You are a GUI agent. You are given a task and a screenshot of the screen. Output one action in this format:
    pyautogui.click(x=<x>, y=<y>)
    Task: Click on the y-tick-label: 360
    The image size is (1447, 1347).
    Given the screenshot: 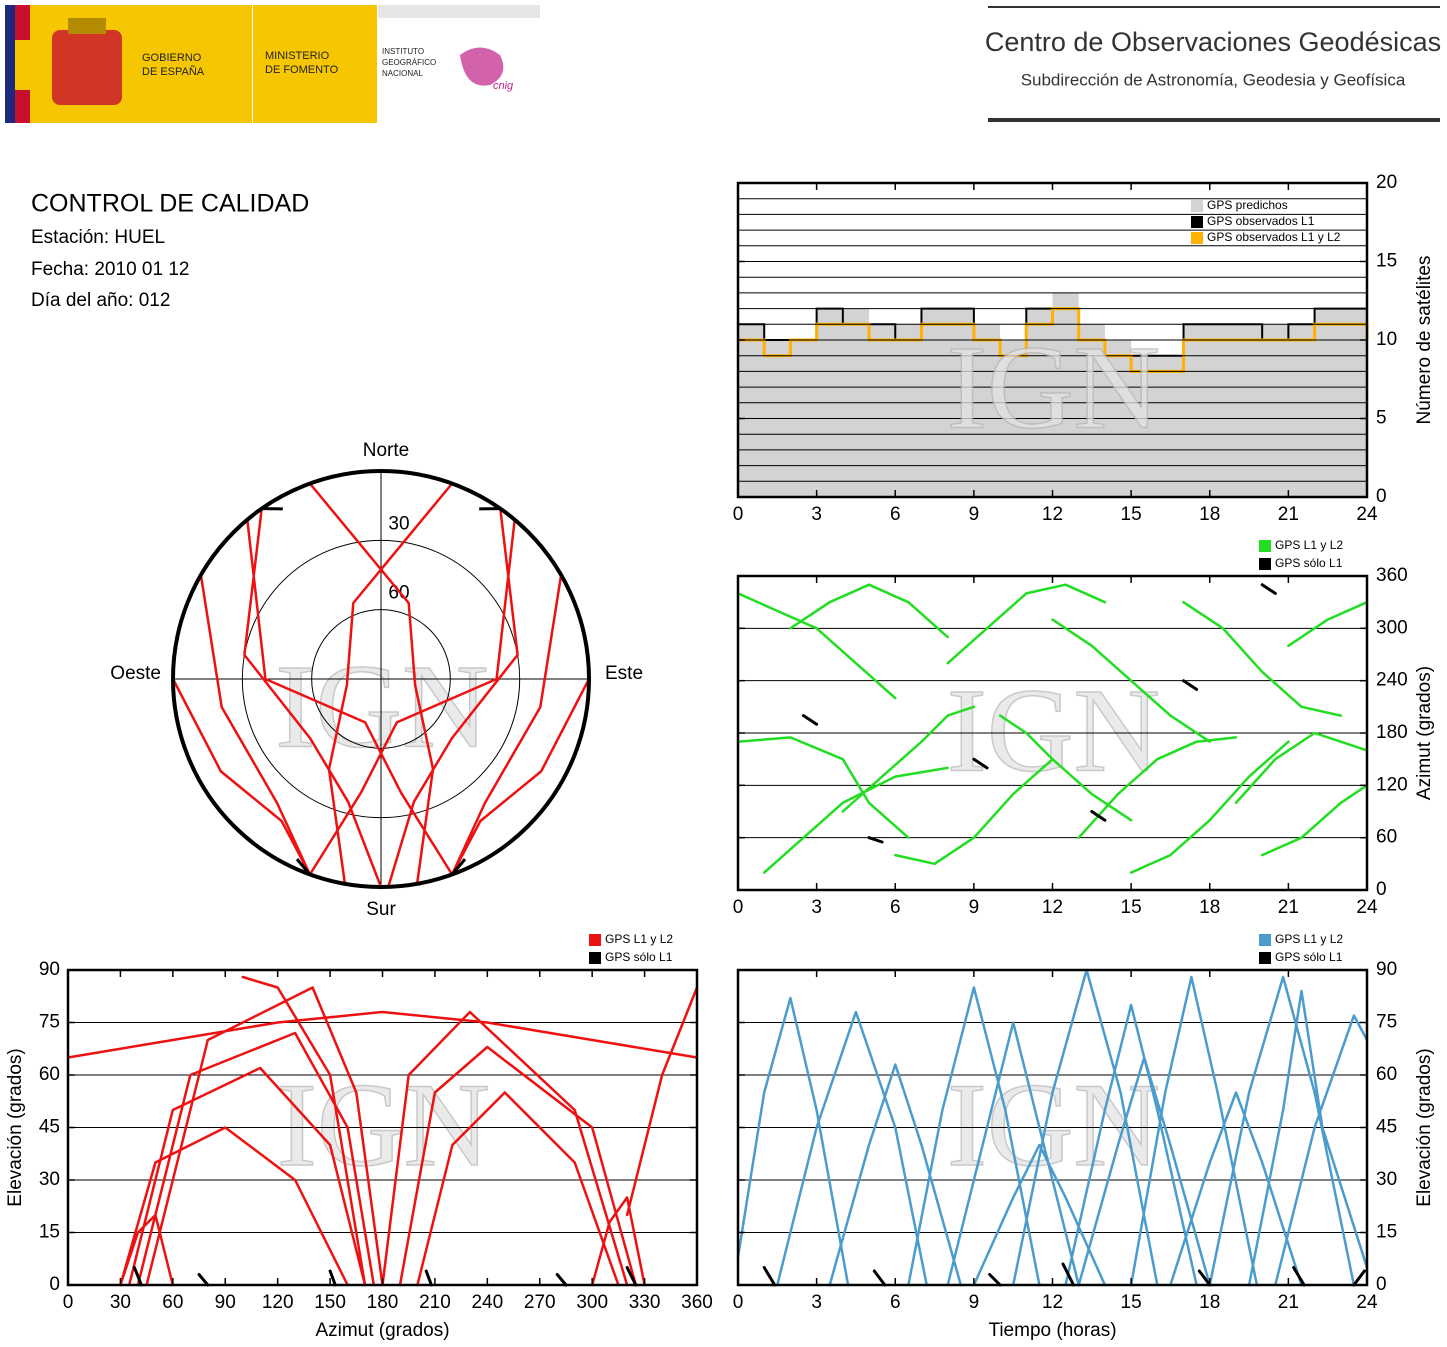 What is the action you would take?
    pyautogui.click(x=1392, y=575)
    